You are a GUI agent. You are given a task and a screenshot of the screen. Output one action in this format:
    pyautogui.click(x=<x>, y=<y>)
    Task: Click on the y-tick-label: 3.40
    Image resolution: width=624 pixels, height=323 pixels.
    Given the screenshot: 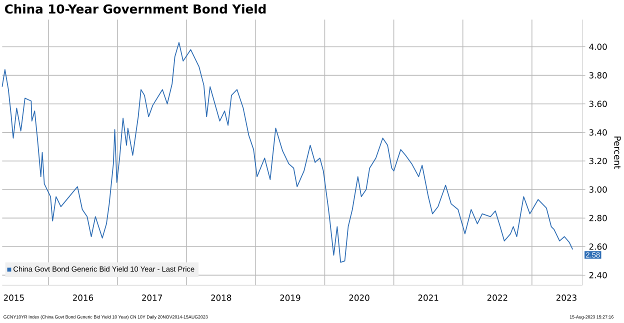 What is the action you would take?
    pyautogui.click(x=598, y=133)
    